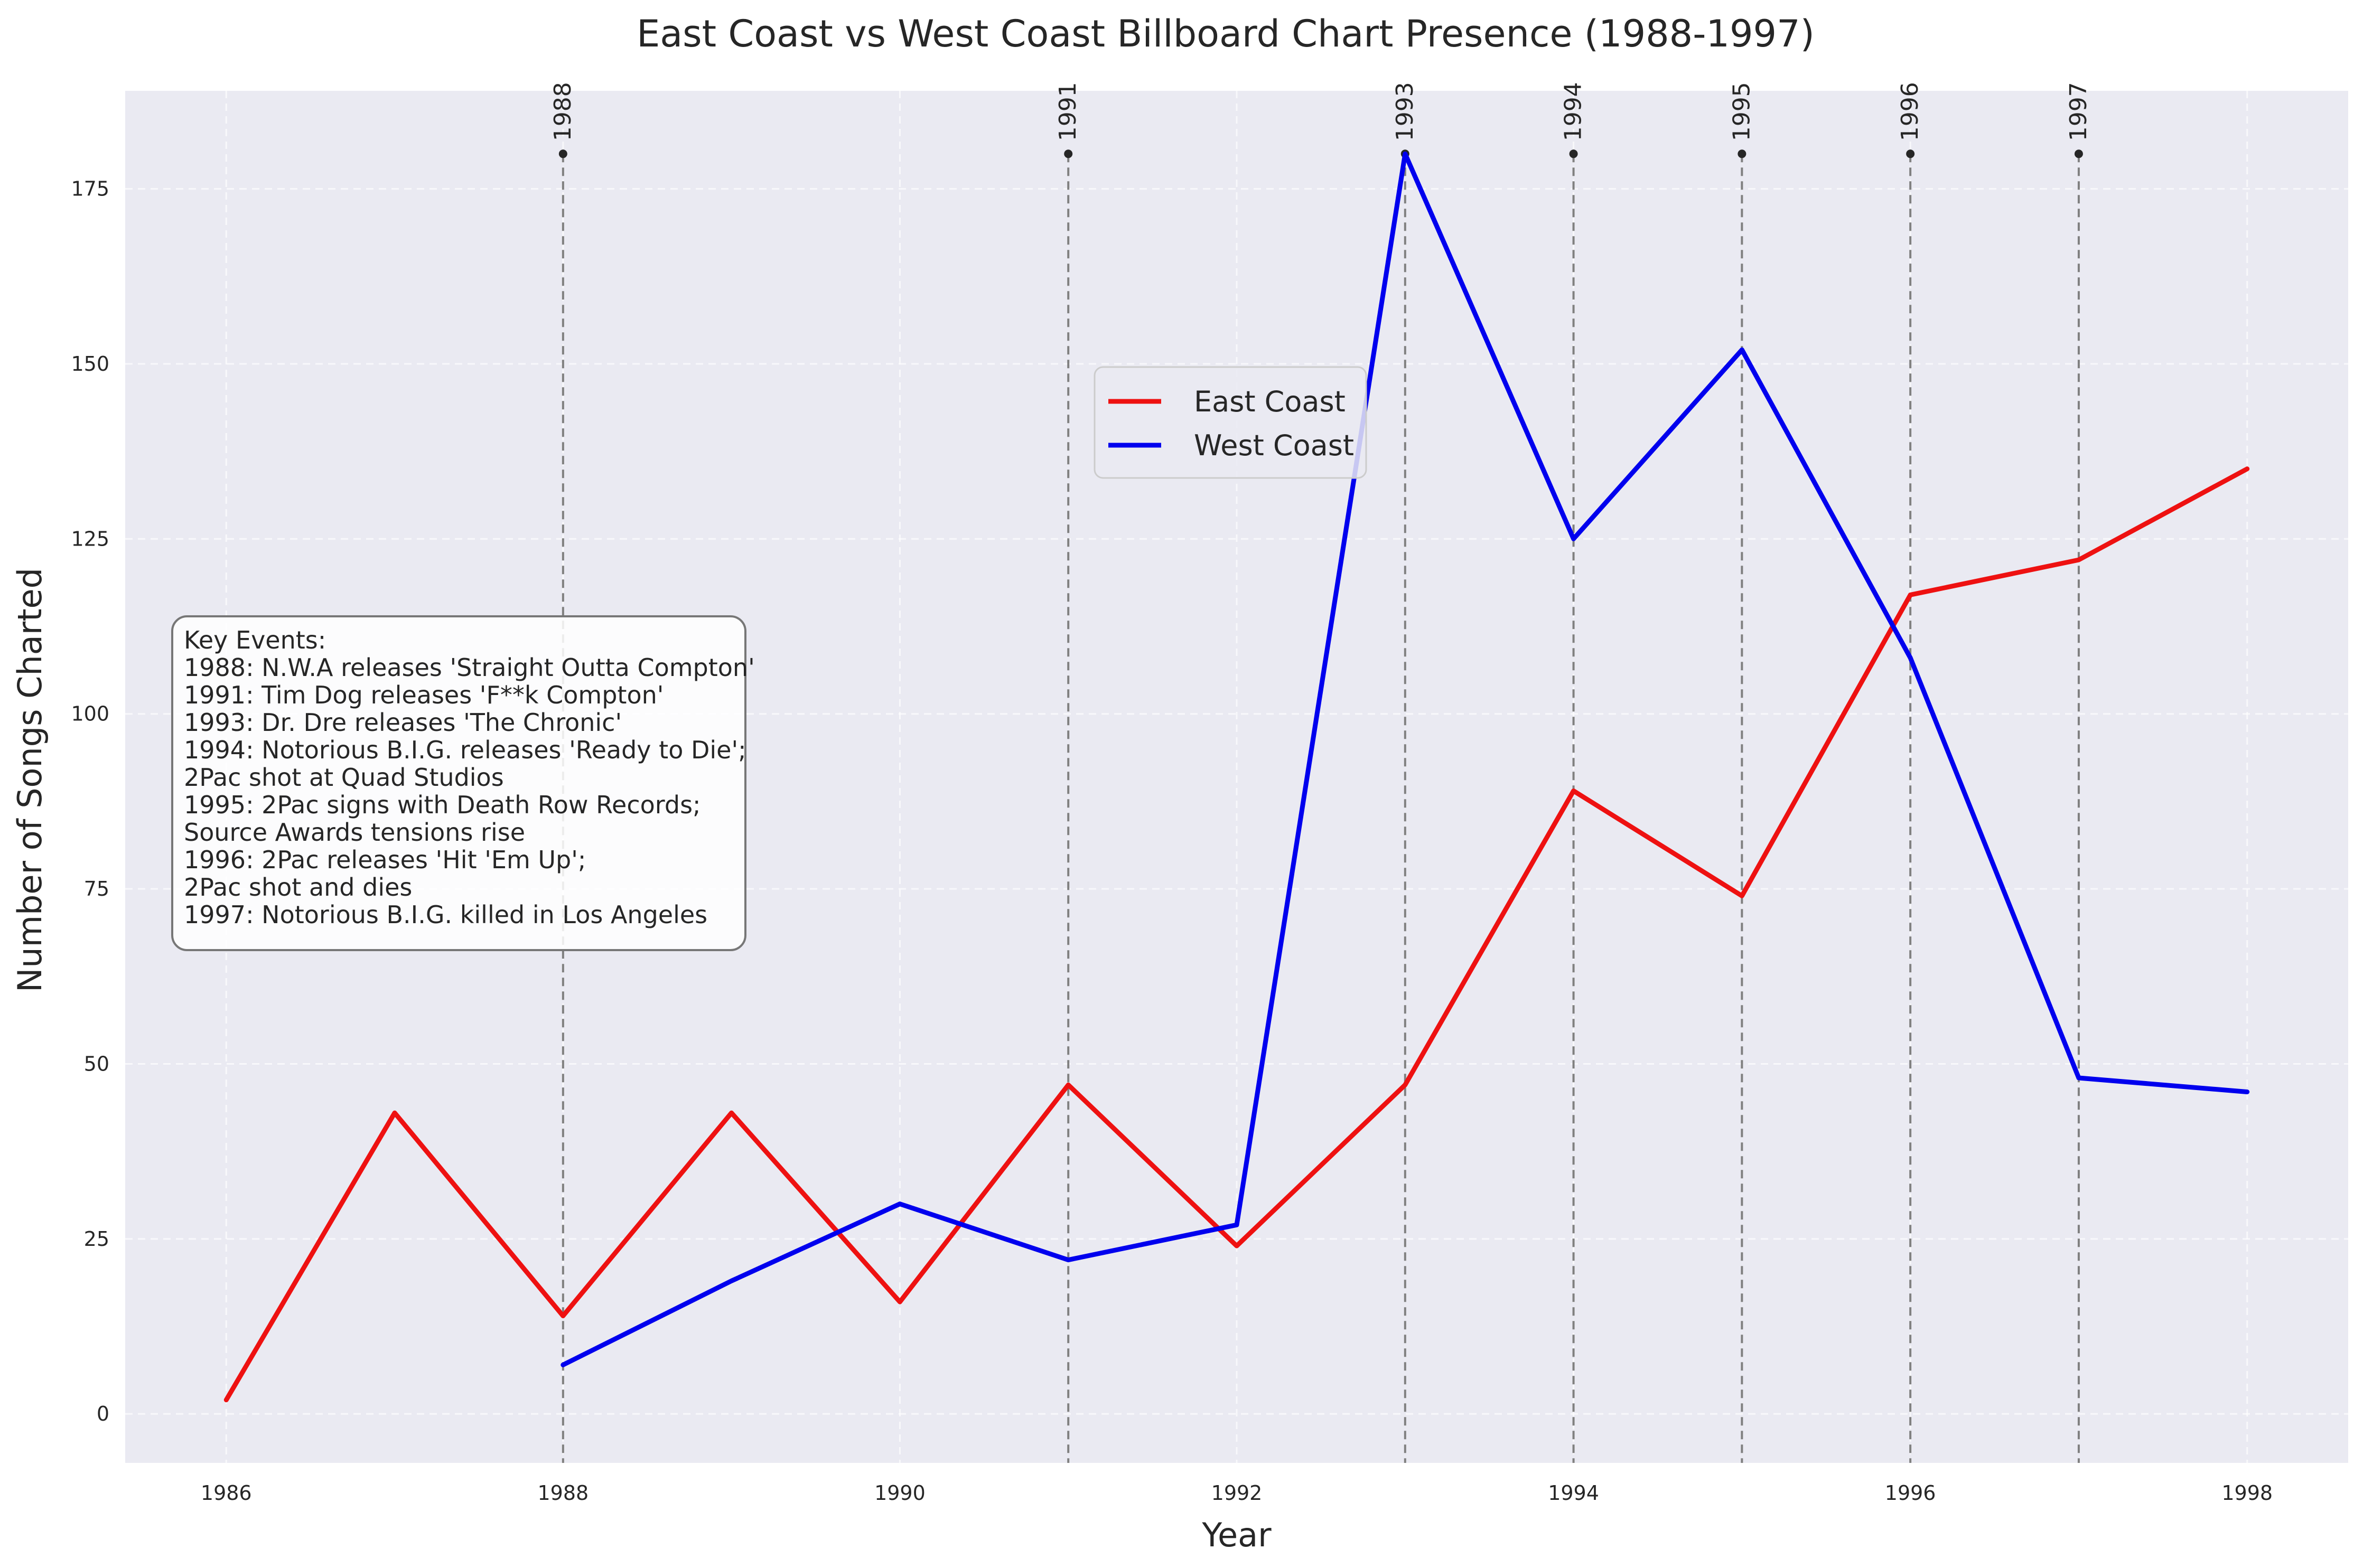 This screenshot has height=1568, width=2363. Describe the element at coordinates (103, 1413) in the screenshot. I see `y-tick-label: 0` at that location.